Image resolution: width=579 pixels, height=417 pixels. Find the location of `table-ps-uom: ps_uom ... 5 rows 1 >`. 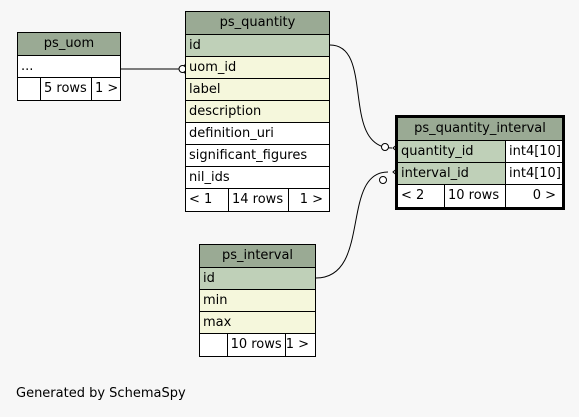

table-ps-uom: ps_uom ... 5 rows 1 > is located at coordinates (69, 66).